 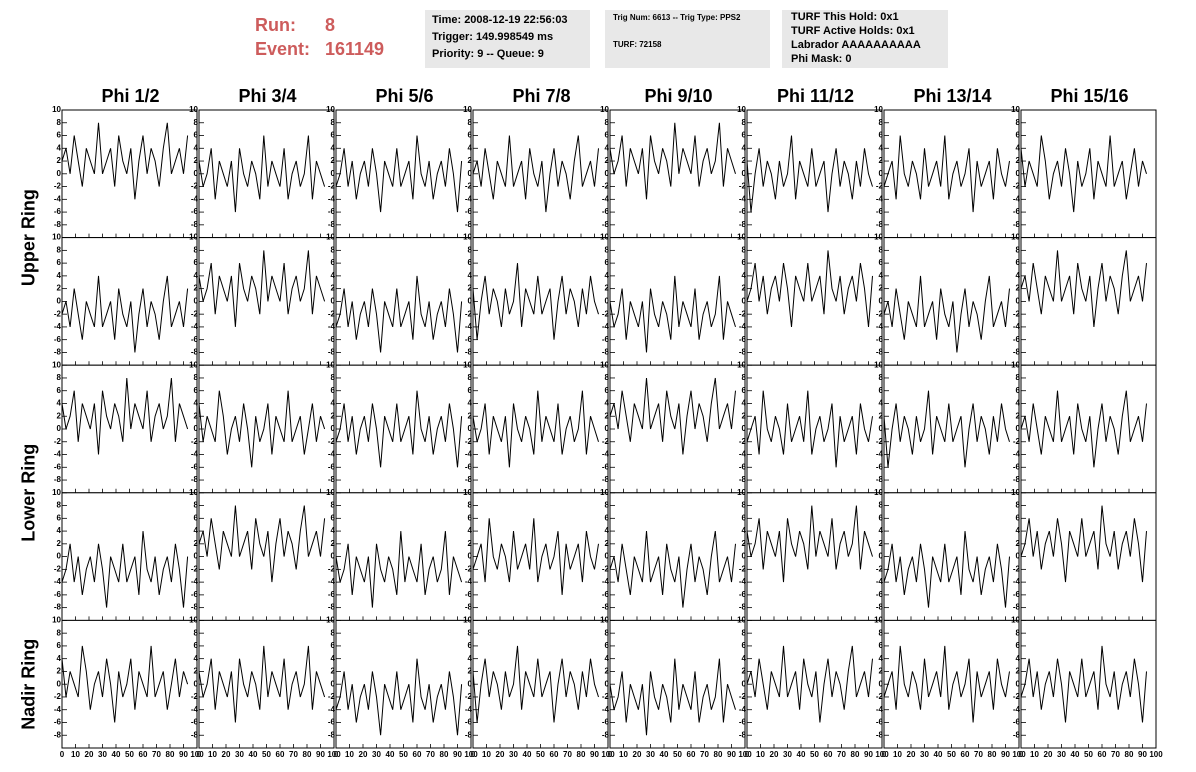 What do you see at coordinates (29, 237) in the screenshot?
I see `row-label: Upper Ring` at bounding box center [29, 237].